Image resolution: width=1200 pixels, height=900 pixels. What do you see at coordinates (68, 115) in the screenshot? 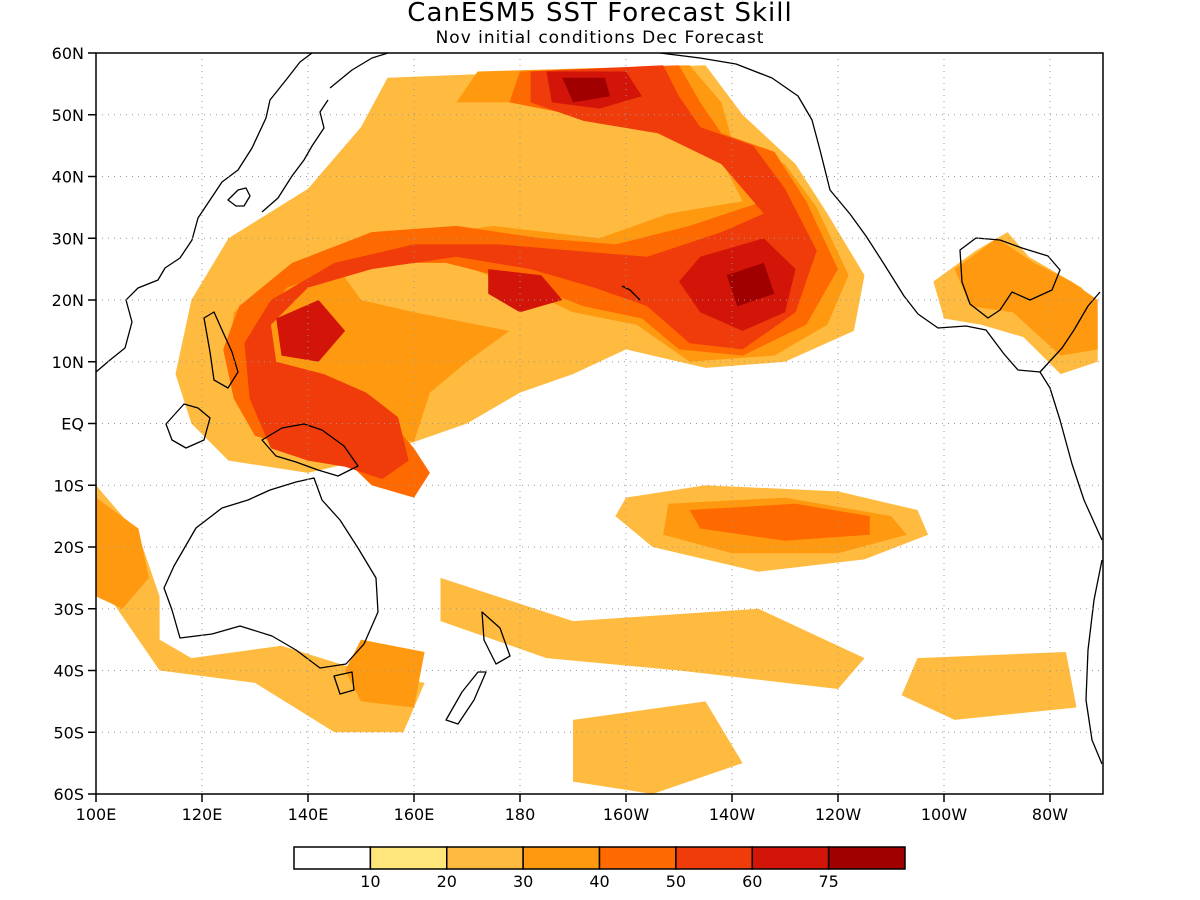
I see `lat-label: 50N` at bounding box center [68, 115].